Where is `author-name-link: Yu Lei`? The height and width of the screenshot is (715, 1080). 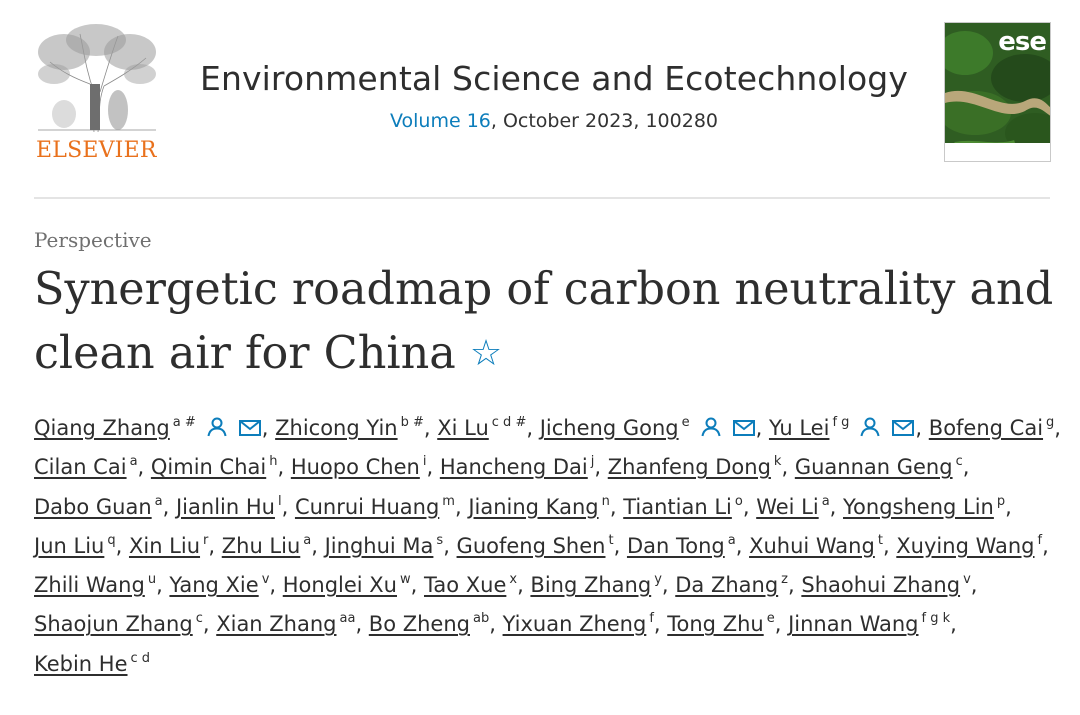 author-name-link: Yu Lei is located at coordinates (799, 428).